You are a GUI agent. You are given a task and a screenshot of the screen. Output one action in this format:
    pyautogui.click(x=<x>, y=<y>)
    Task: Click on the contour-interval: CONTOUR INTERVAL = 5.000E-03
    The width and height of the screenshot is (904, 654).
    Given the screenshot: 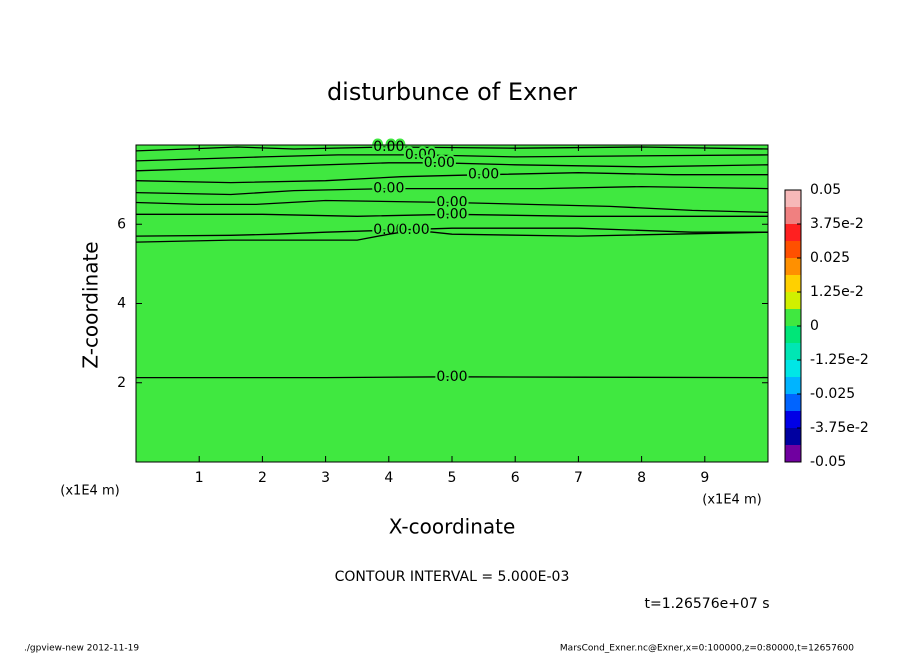 What is the action you would take?
    pyautogui.click(x=452, y=577)
    